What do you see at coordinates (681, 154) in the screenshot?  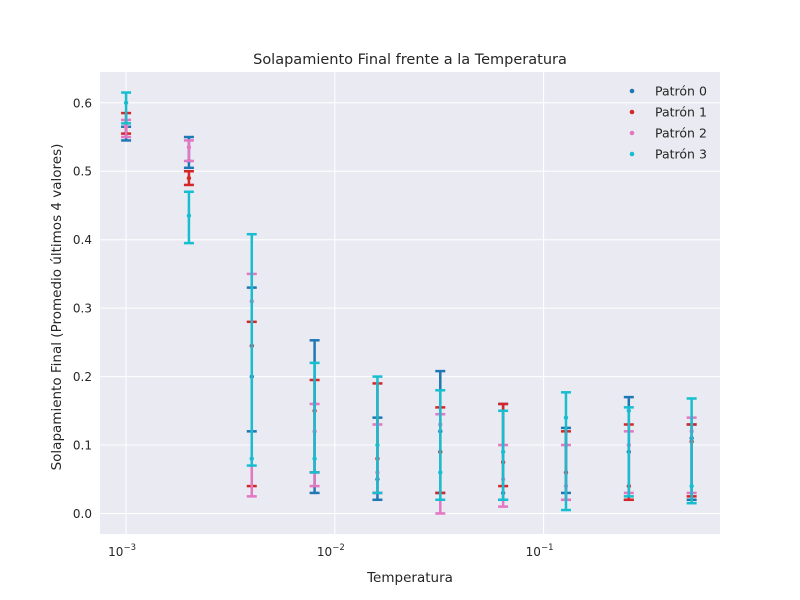 I see `legend-label: Patrón 3` at bounding box center [681, 154].